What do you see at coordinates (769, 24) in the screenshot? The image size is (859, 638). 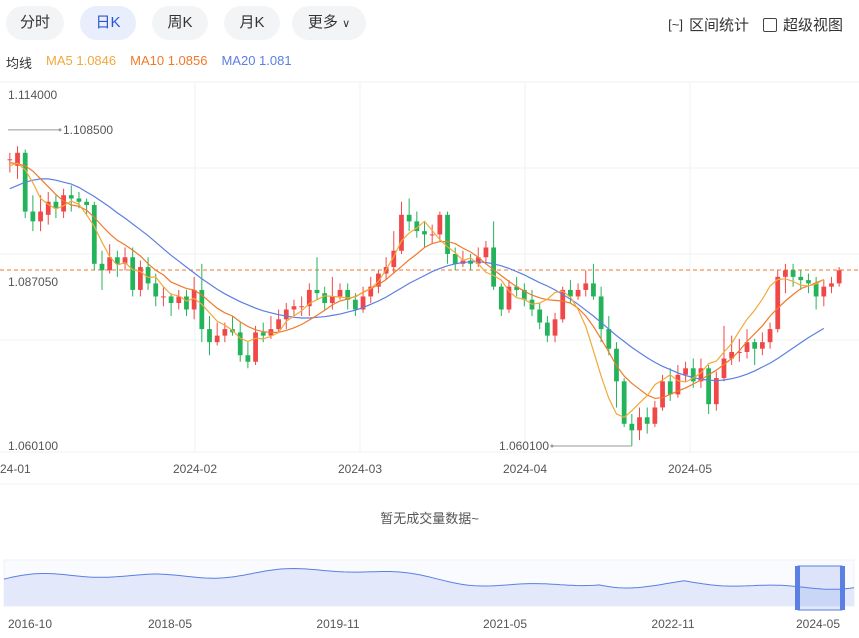 I see `expand-icon` at bounding box center [769, 24].